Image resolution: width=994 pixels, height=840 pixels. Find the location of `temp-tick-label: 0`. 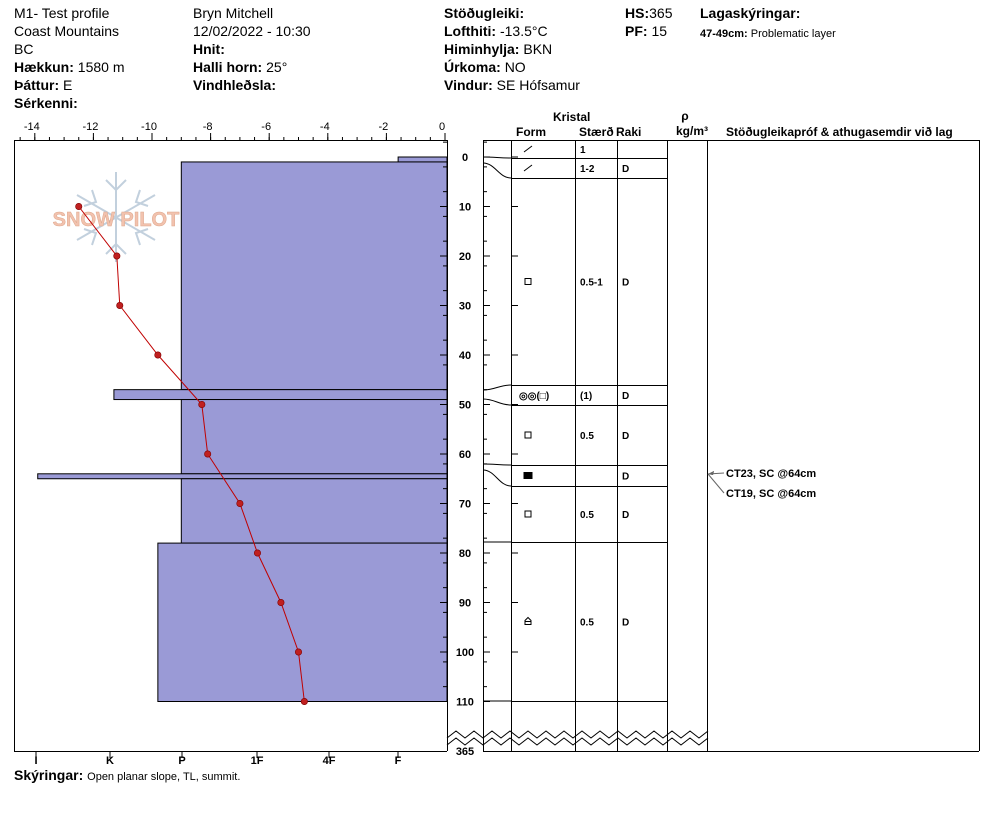

temp-tick-label: 0 is located at coordinates (442, 127).